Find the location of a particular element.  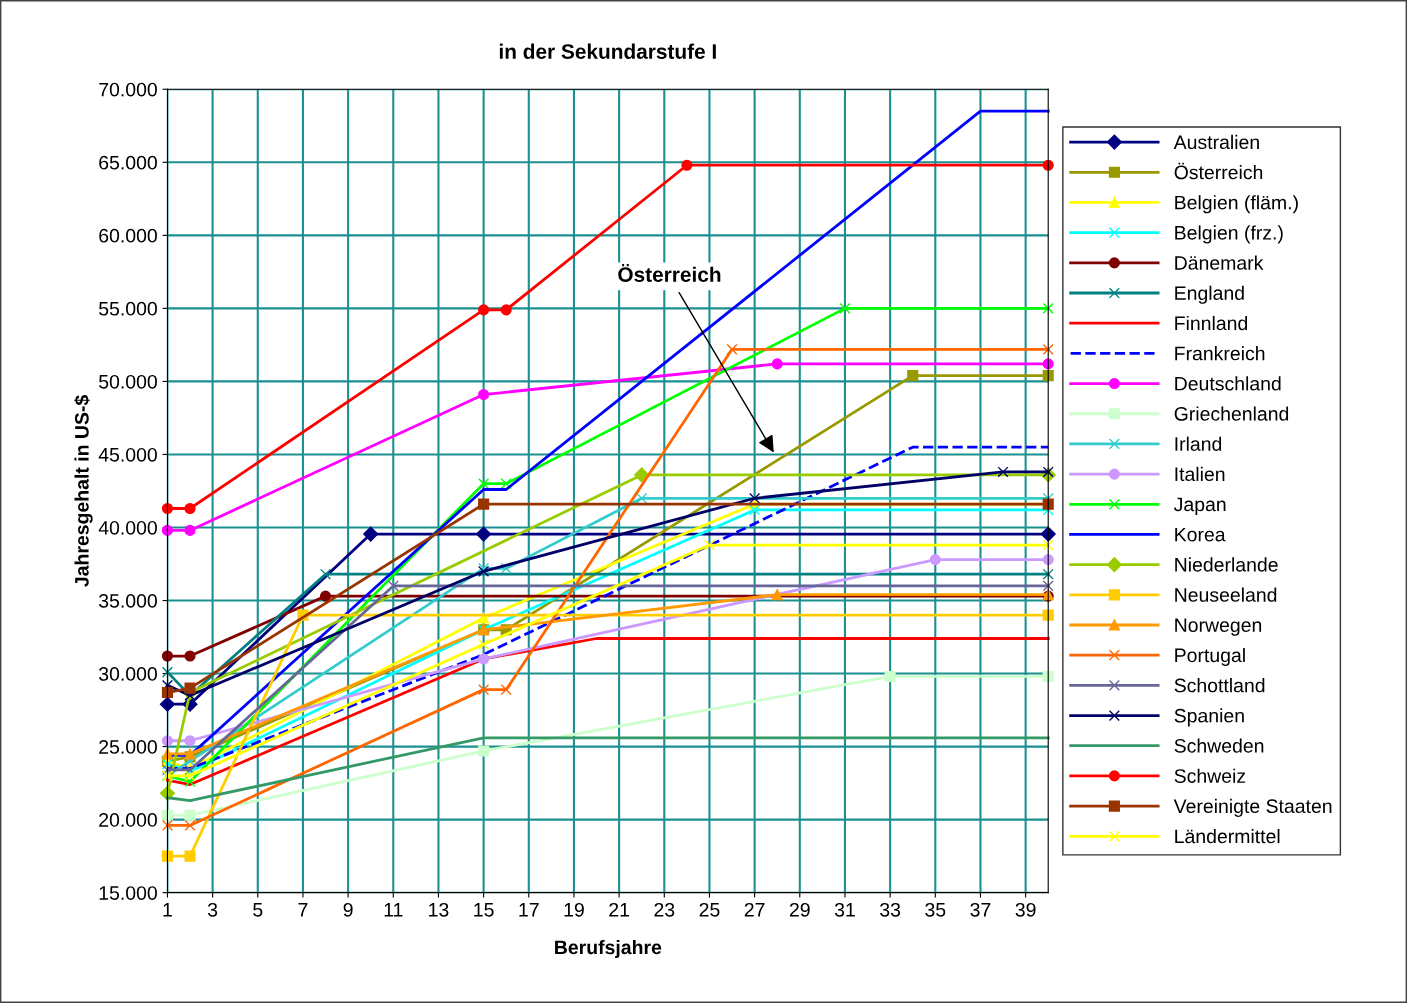

y-tick-label: 20.000 is located at coordinates (128, 820).